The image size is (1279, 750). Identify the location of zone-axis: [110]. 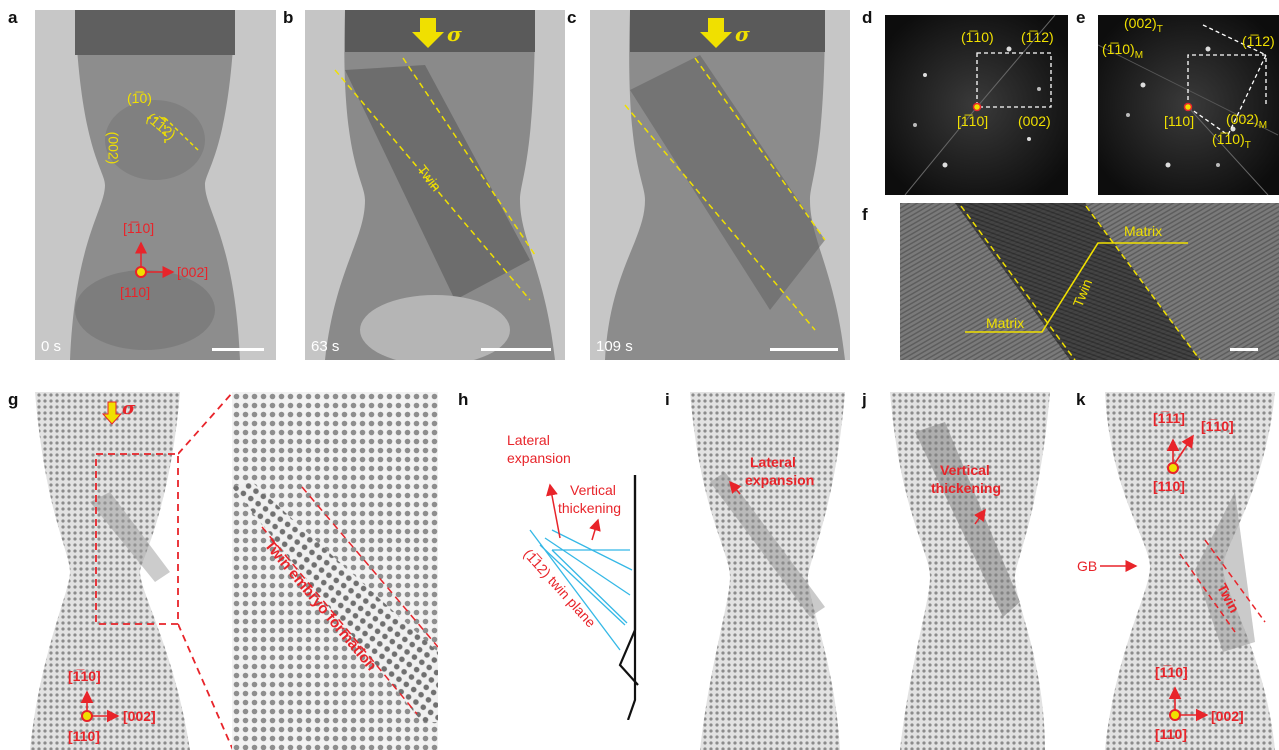
(1179, 121).